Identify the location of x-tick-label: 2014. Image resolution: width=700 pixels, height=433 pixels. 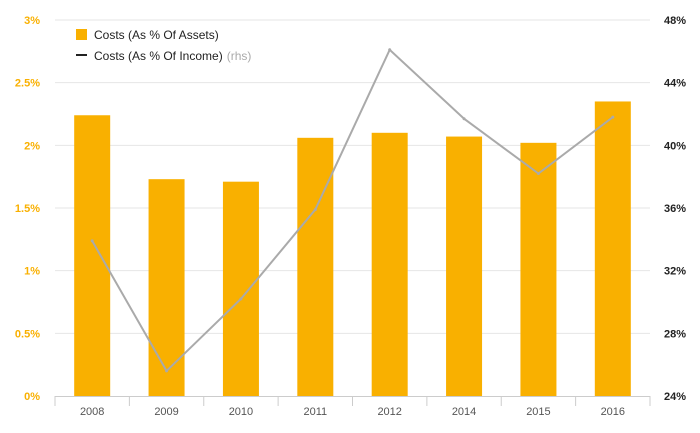
(464, 412).